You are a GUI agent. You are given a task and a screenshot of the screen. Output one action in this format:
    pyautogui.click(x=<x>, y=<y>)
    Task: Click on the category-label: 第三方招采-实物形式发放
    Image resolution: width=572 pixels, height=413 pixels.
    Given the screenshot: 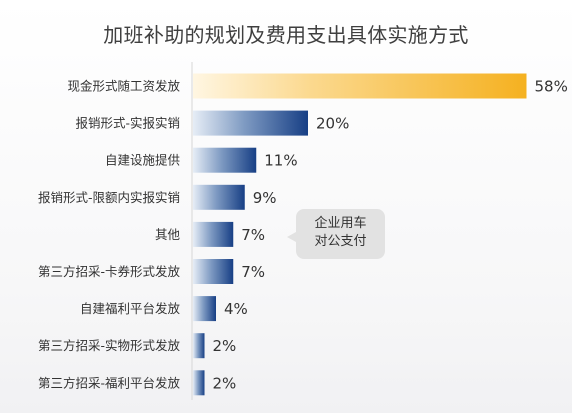 What is the action you would take?
    pyautogui.click(x=109, y=345)
    